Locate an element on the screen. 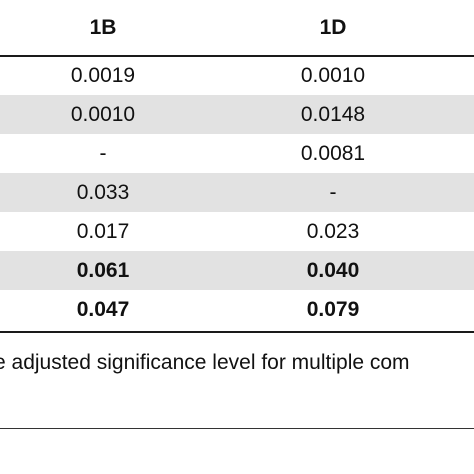 This screenshot has height=474, width=474. cell-1b: 0.0019 is located at coordinates (103, 75).